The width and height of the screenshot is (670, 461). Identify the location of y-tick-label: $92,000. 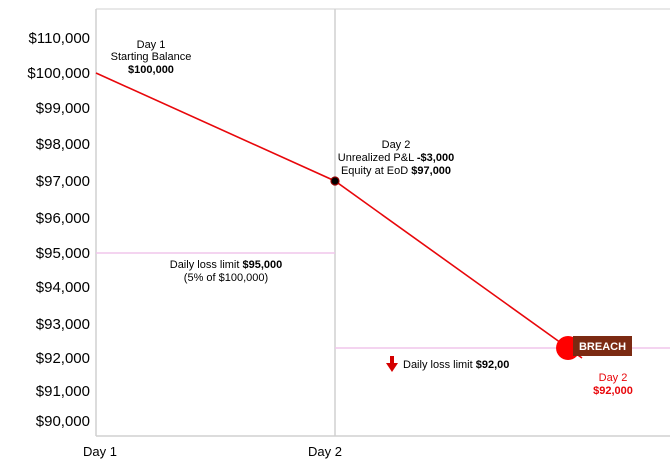
(63, 358).